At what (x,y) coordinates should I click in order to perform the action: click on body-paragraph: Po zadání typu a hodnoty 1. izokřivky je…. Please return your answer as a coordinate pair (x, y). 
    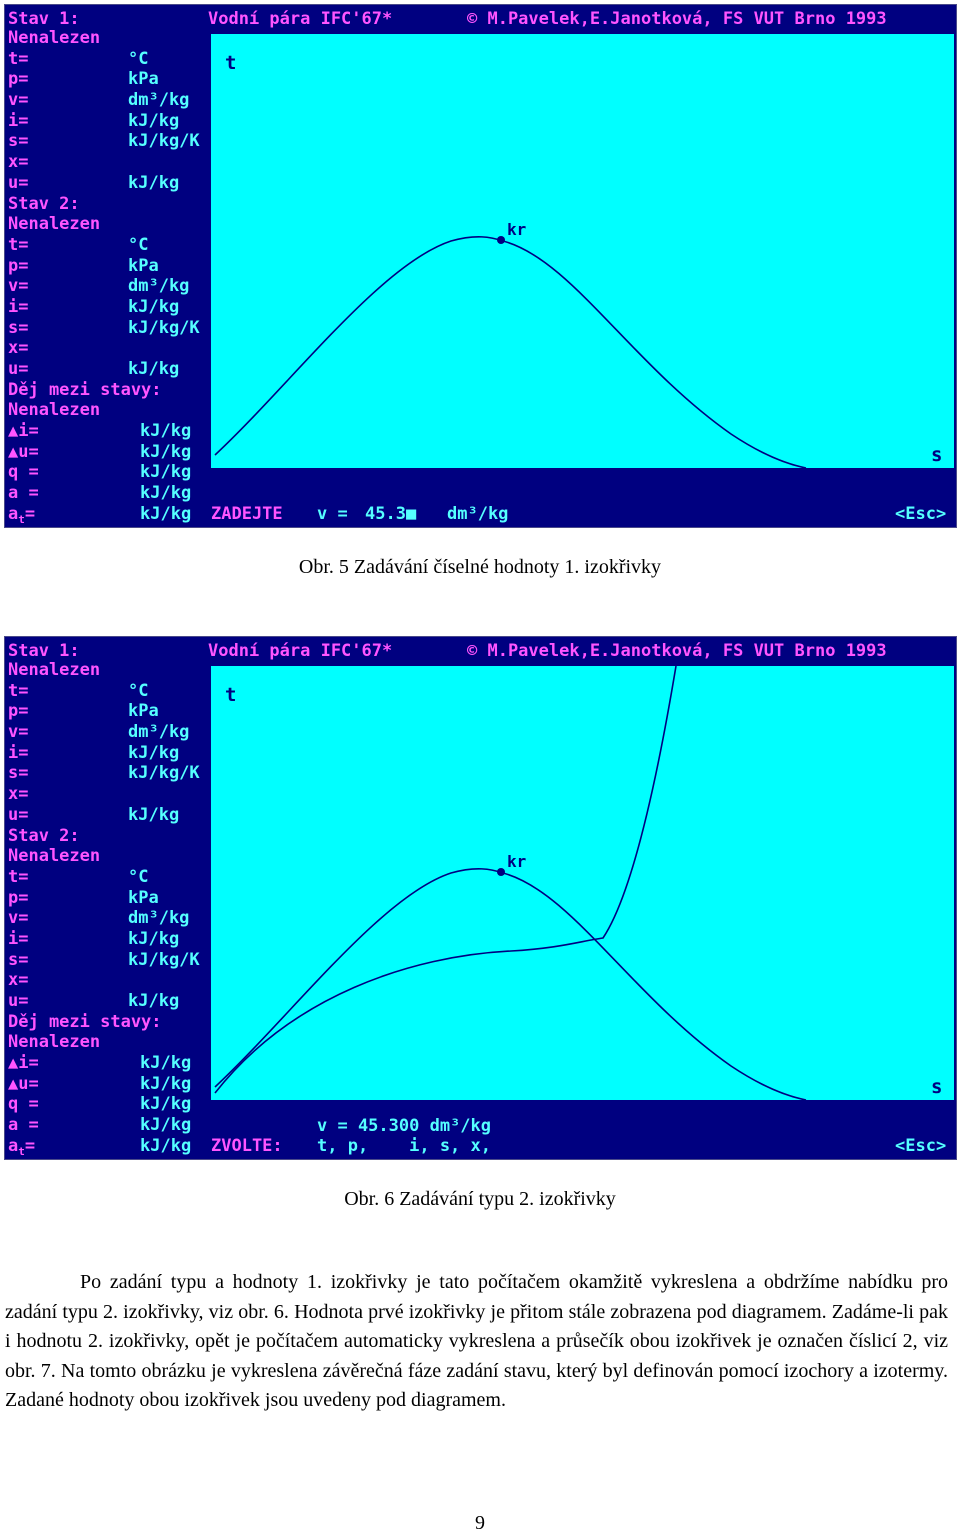
    Looking at the image, I should click on (476, 1341).